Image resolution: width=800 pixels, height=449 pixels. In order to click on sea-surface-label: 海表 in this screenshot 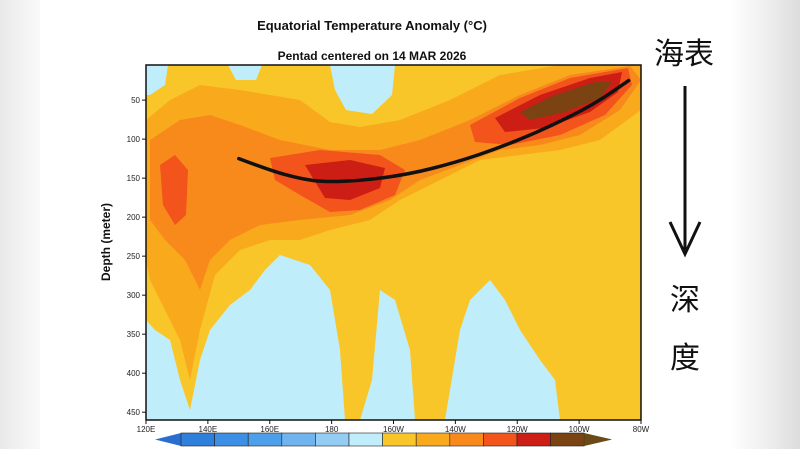, I will do `click(684, 54)`.